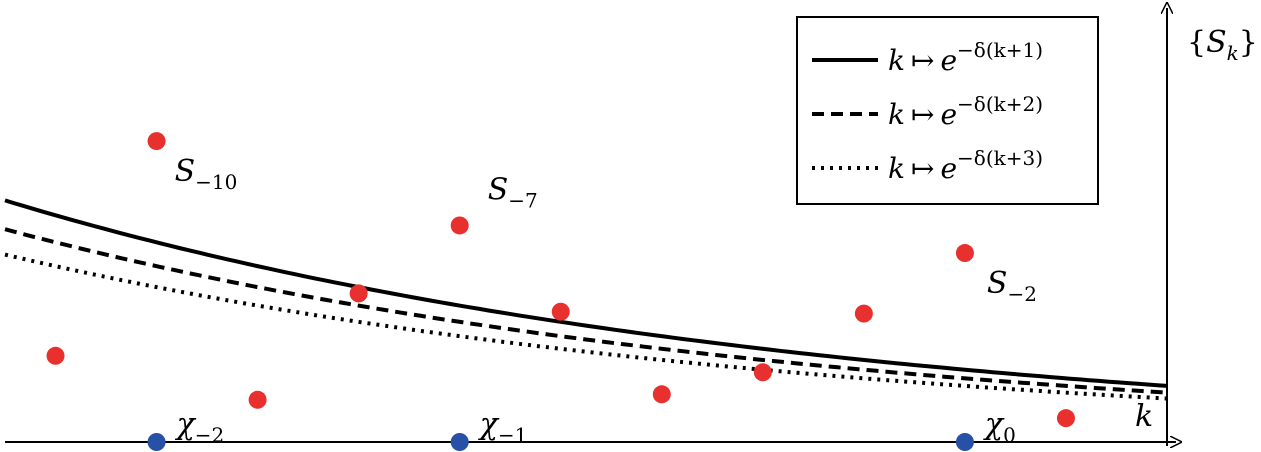 The width and height of the screenshot is (1261, 452). I want to click on axis-marker-label: χ0, so click(999, 427).